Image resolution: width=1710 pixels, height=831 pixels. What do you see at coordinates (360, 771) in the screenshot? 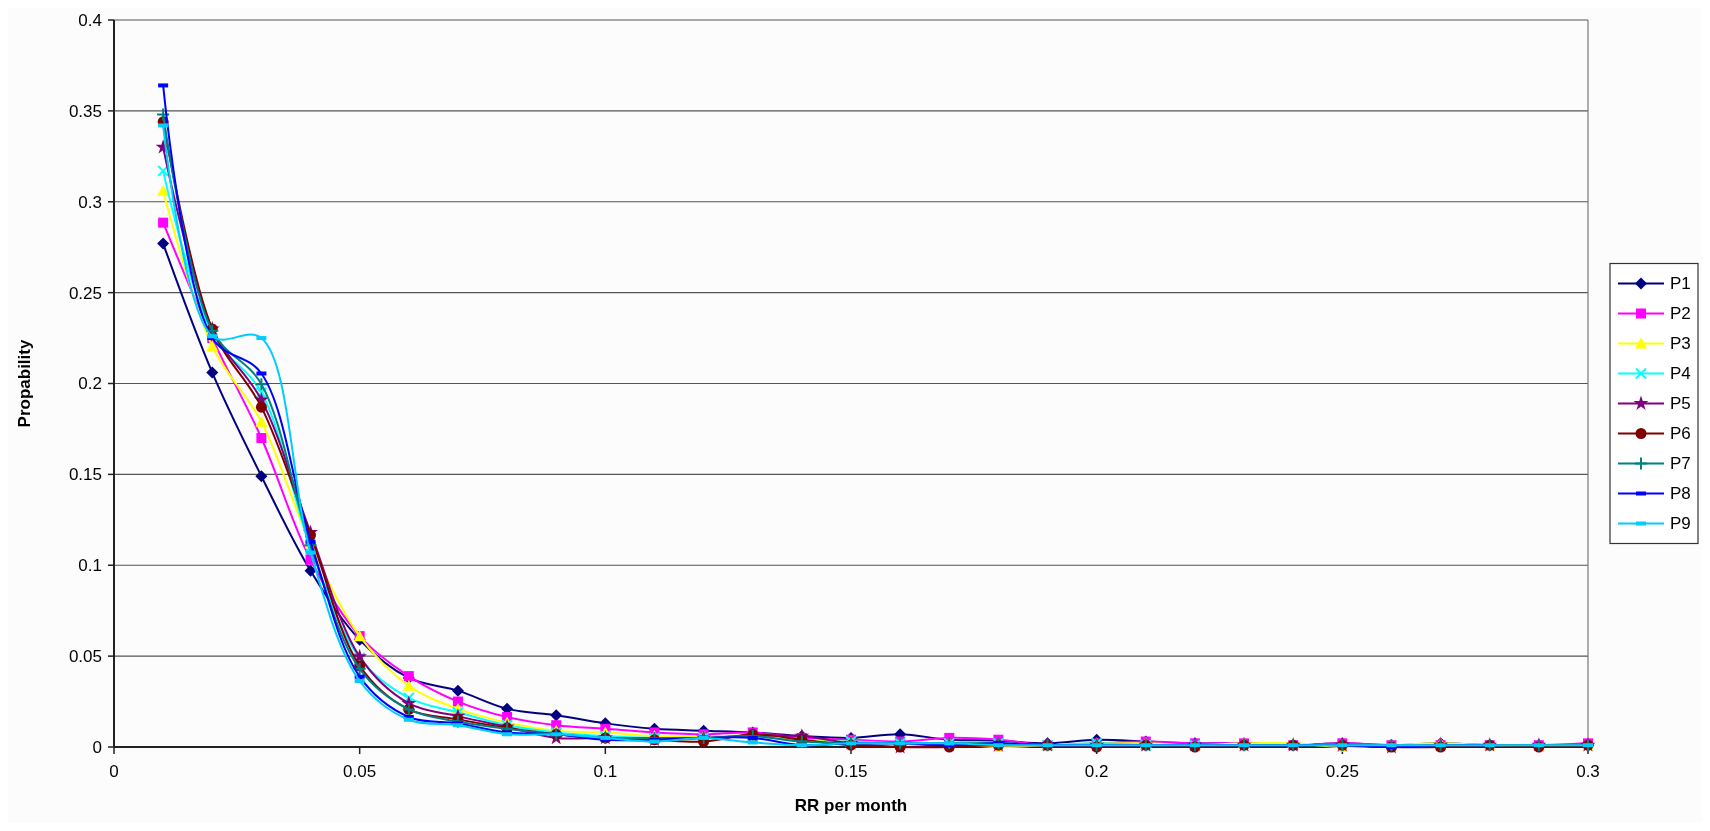
I see `x-tick-label: 0.05` at bounding box center [360, 771].